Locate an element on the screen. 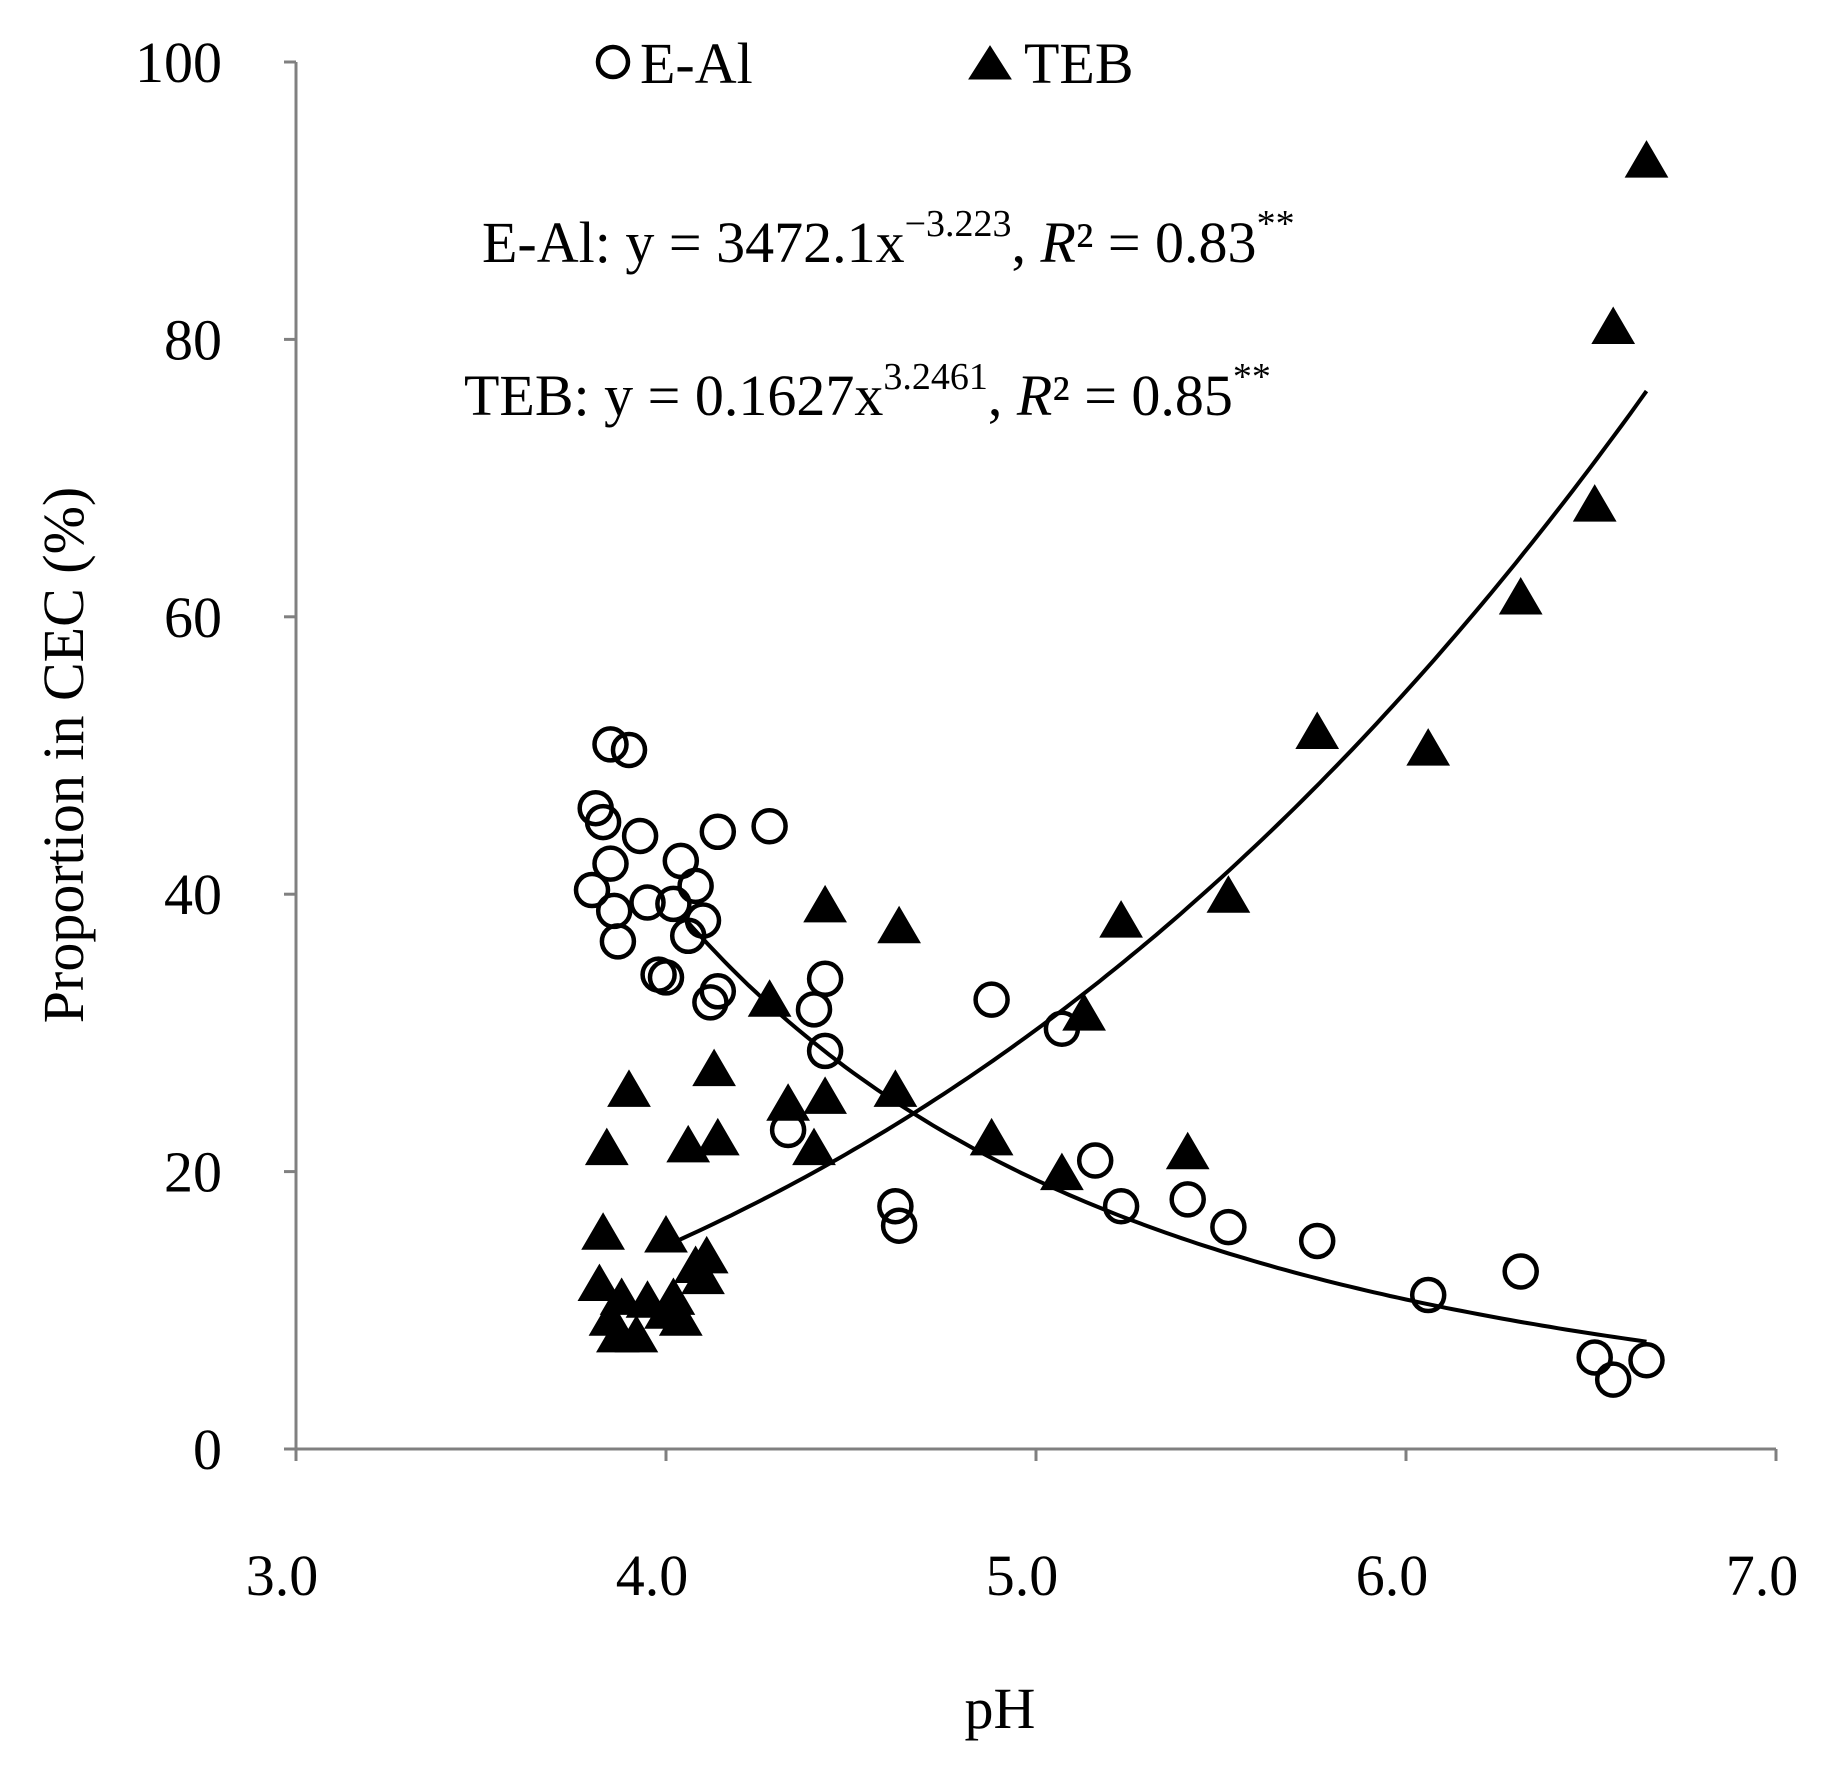  legend-marker-eal is located at coordinates (613, 62).